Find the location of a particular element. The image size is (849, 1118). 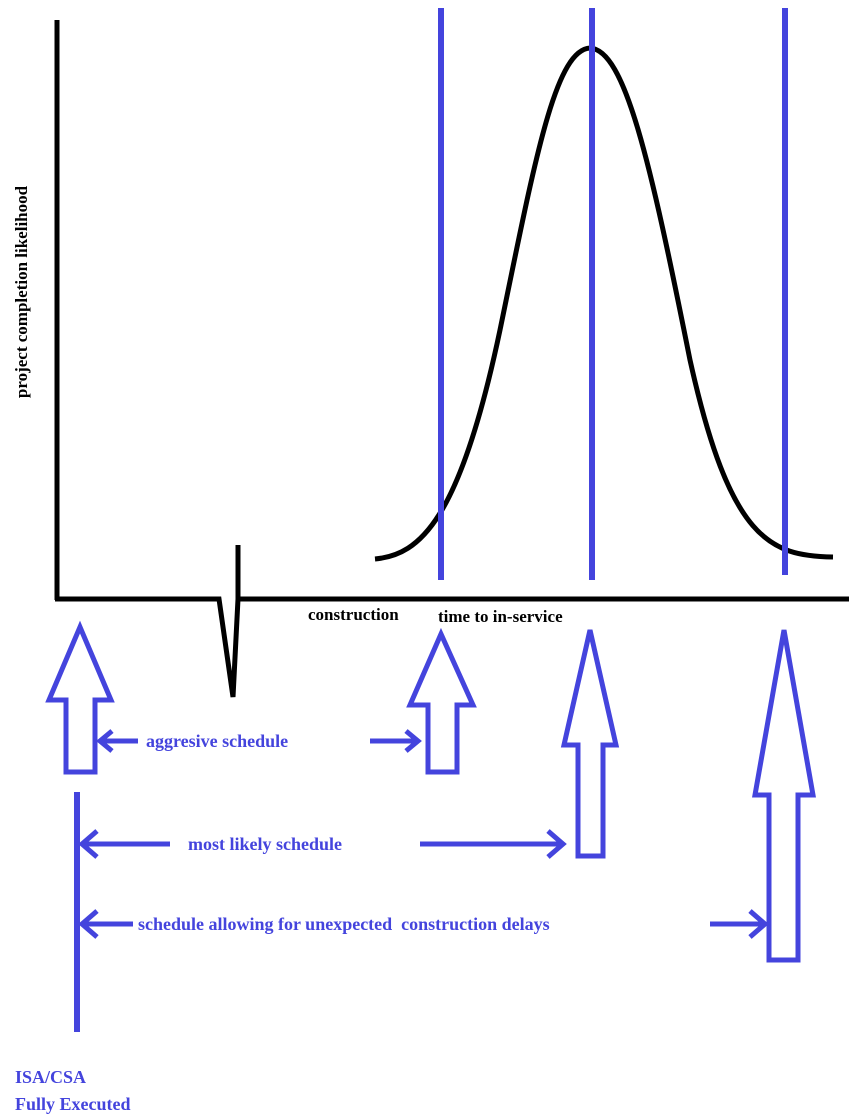

most-likely-schedule-label: most likely schedule is located at coordinates (265, 844).